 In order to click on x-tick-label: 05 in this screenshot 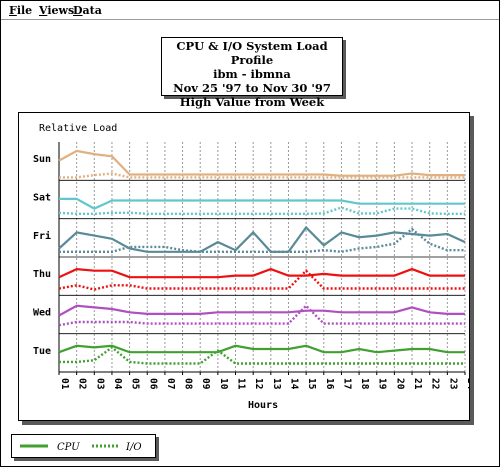, I will do `click(135, 384)`.